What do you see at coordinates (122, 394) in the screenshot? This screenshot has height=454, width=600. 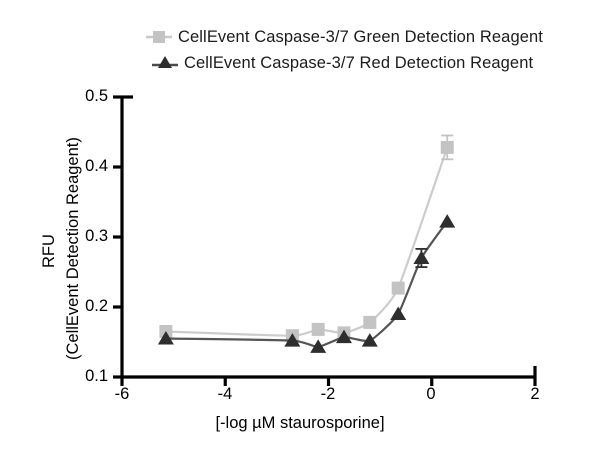 I see `x-tick-label-0: -6` at bounding box center [122, 394].